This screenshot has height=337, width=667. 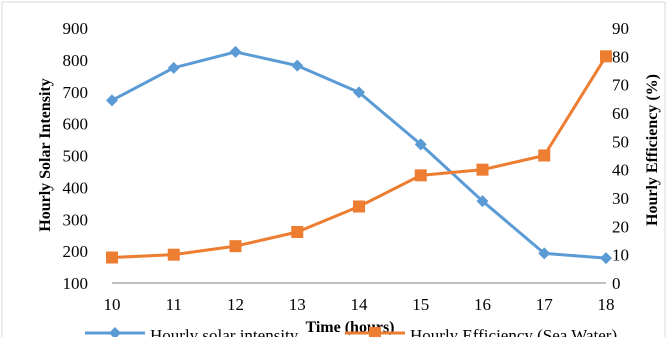 I want to click on y2-tick-label: 90, so click(x=620, y=28).